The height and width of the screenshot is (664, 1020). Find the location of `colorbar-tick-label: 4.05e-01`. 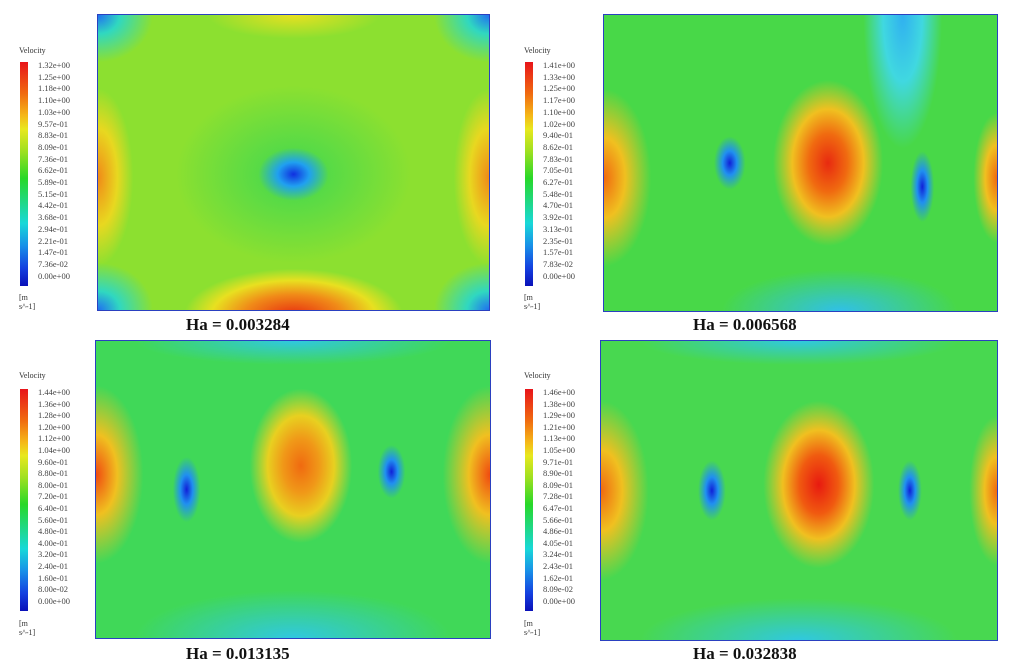

colorbar-tick-label: 4.05e-01 is located at coordinates (558, 542).